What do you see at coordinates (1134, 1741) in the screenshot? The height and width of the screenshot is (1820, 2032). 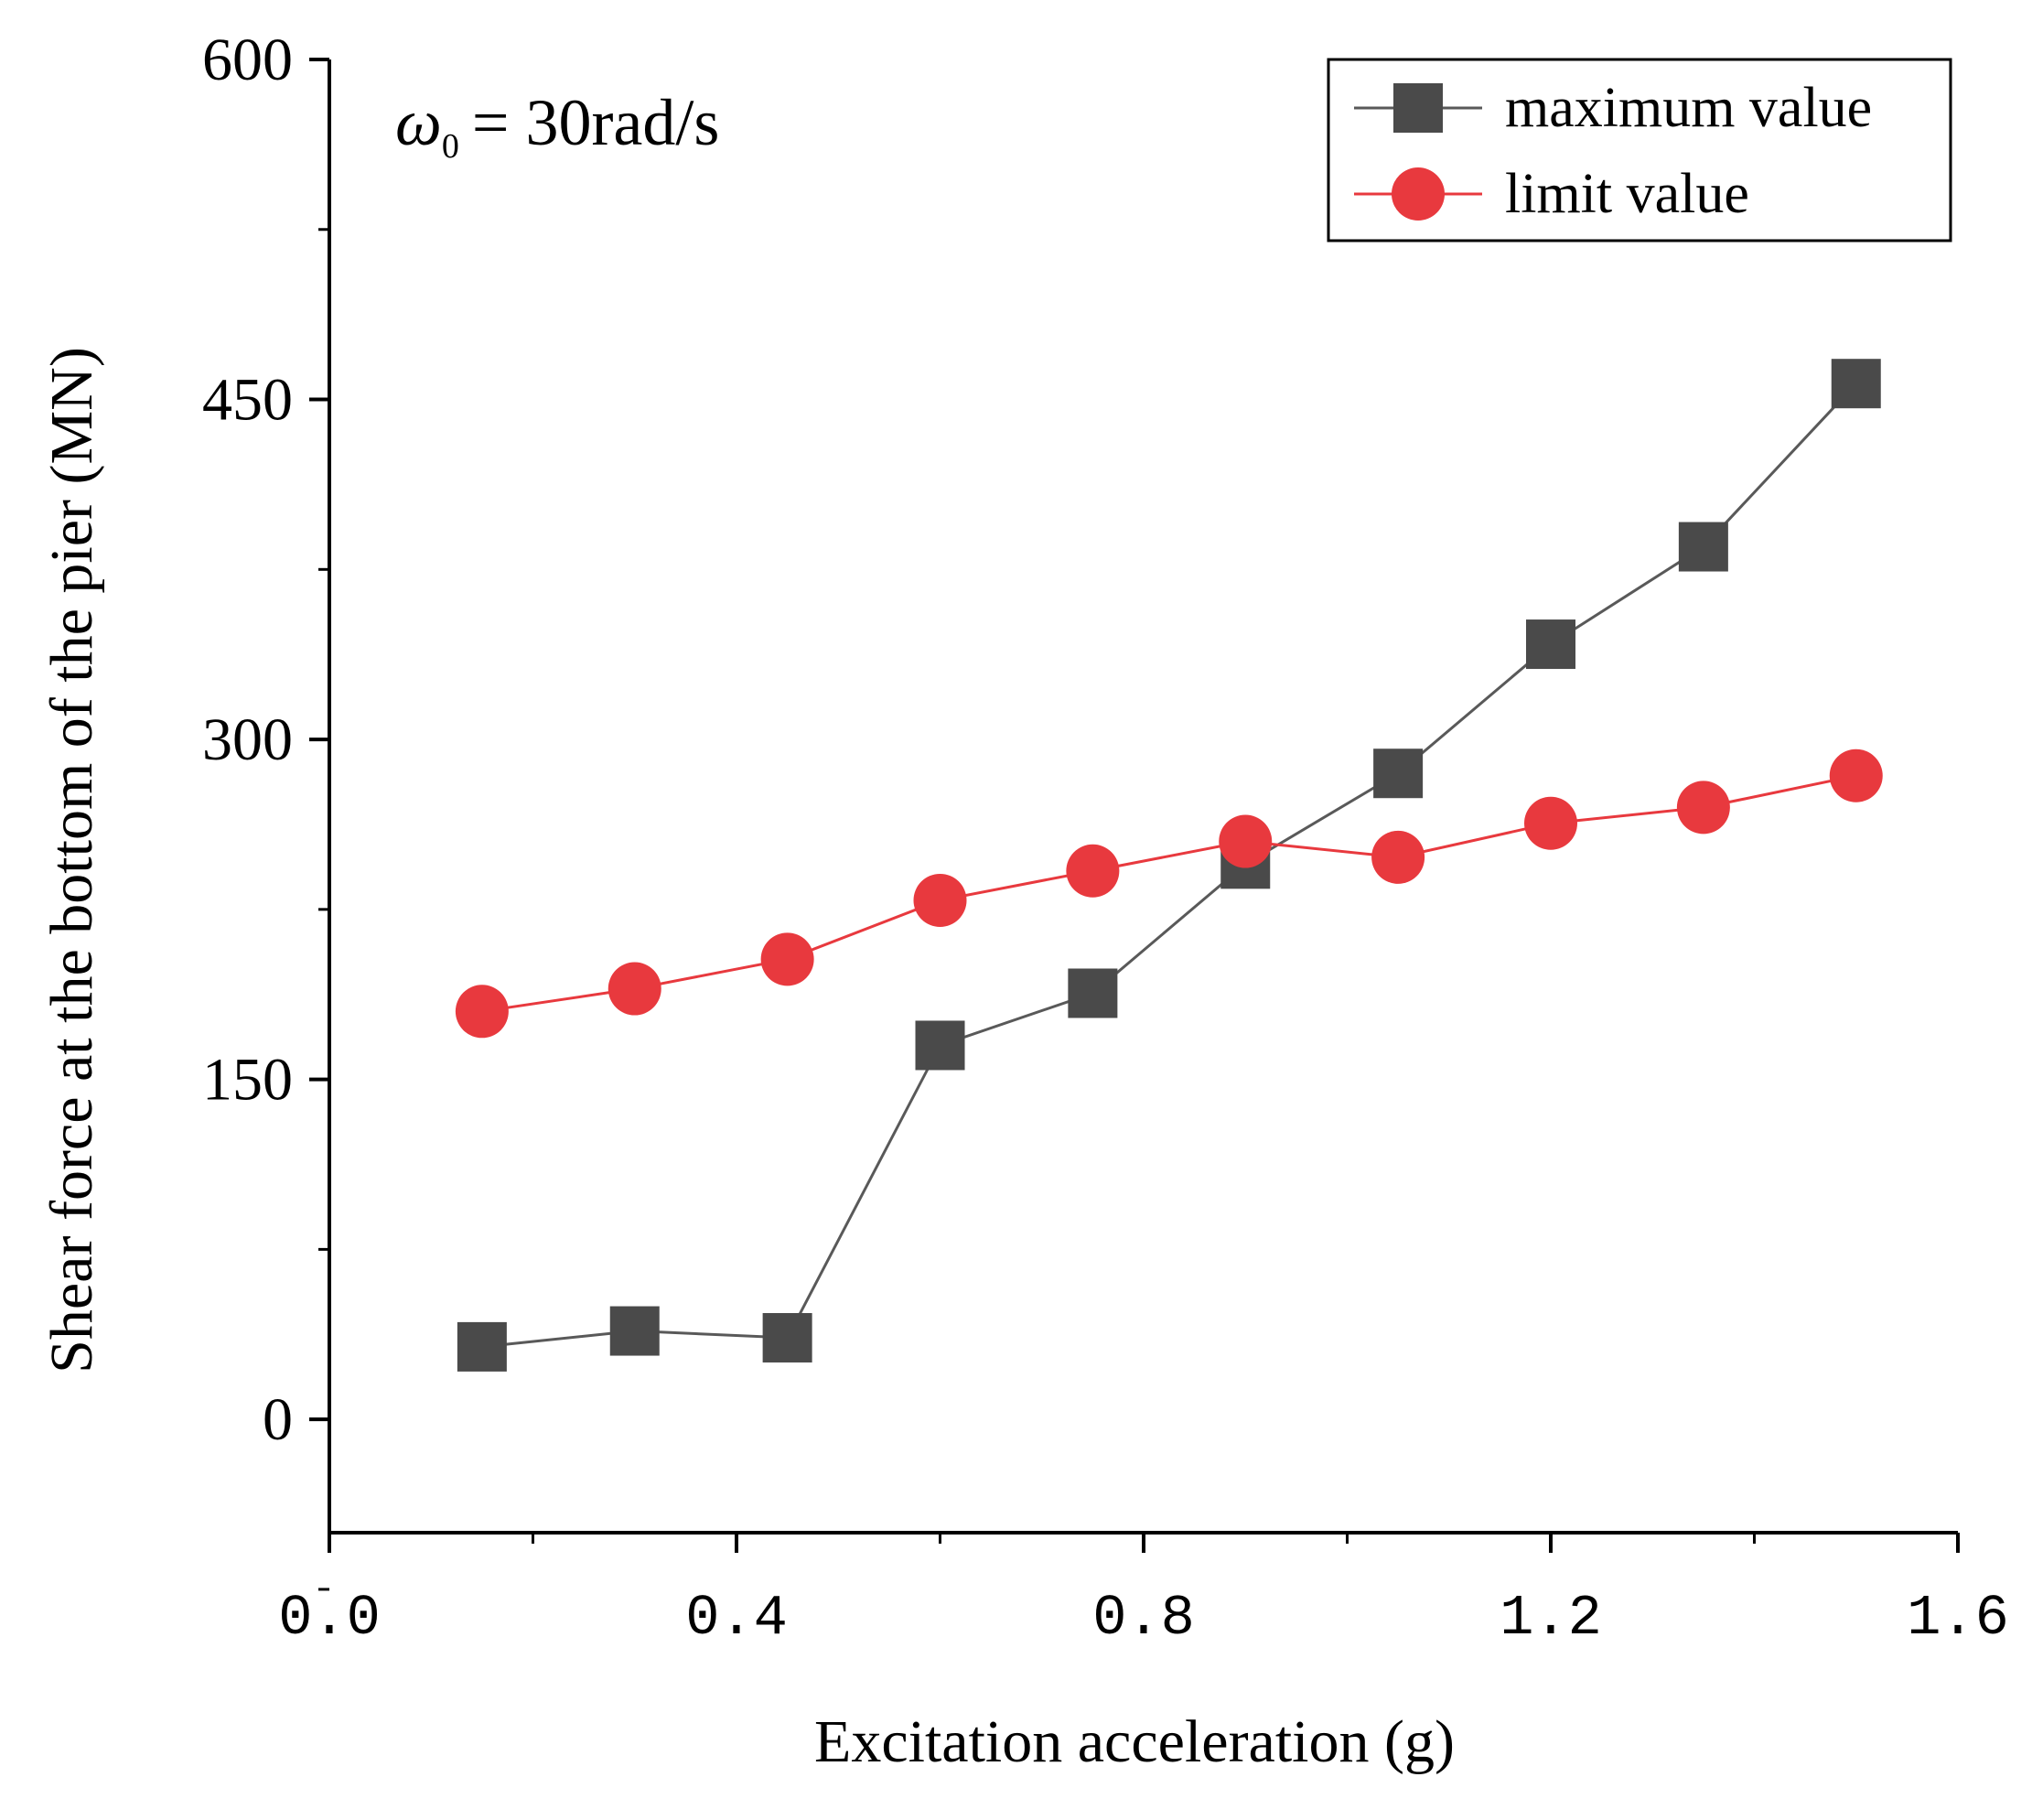 I see `x-axis-label: Excitation acceleration (g)` at bounding box center [1134, 1741].